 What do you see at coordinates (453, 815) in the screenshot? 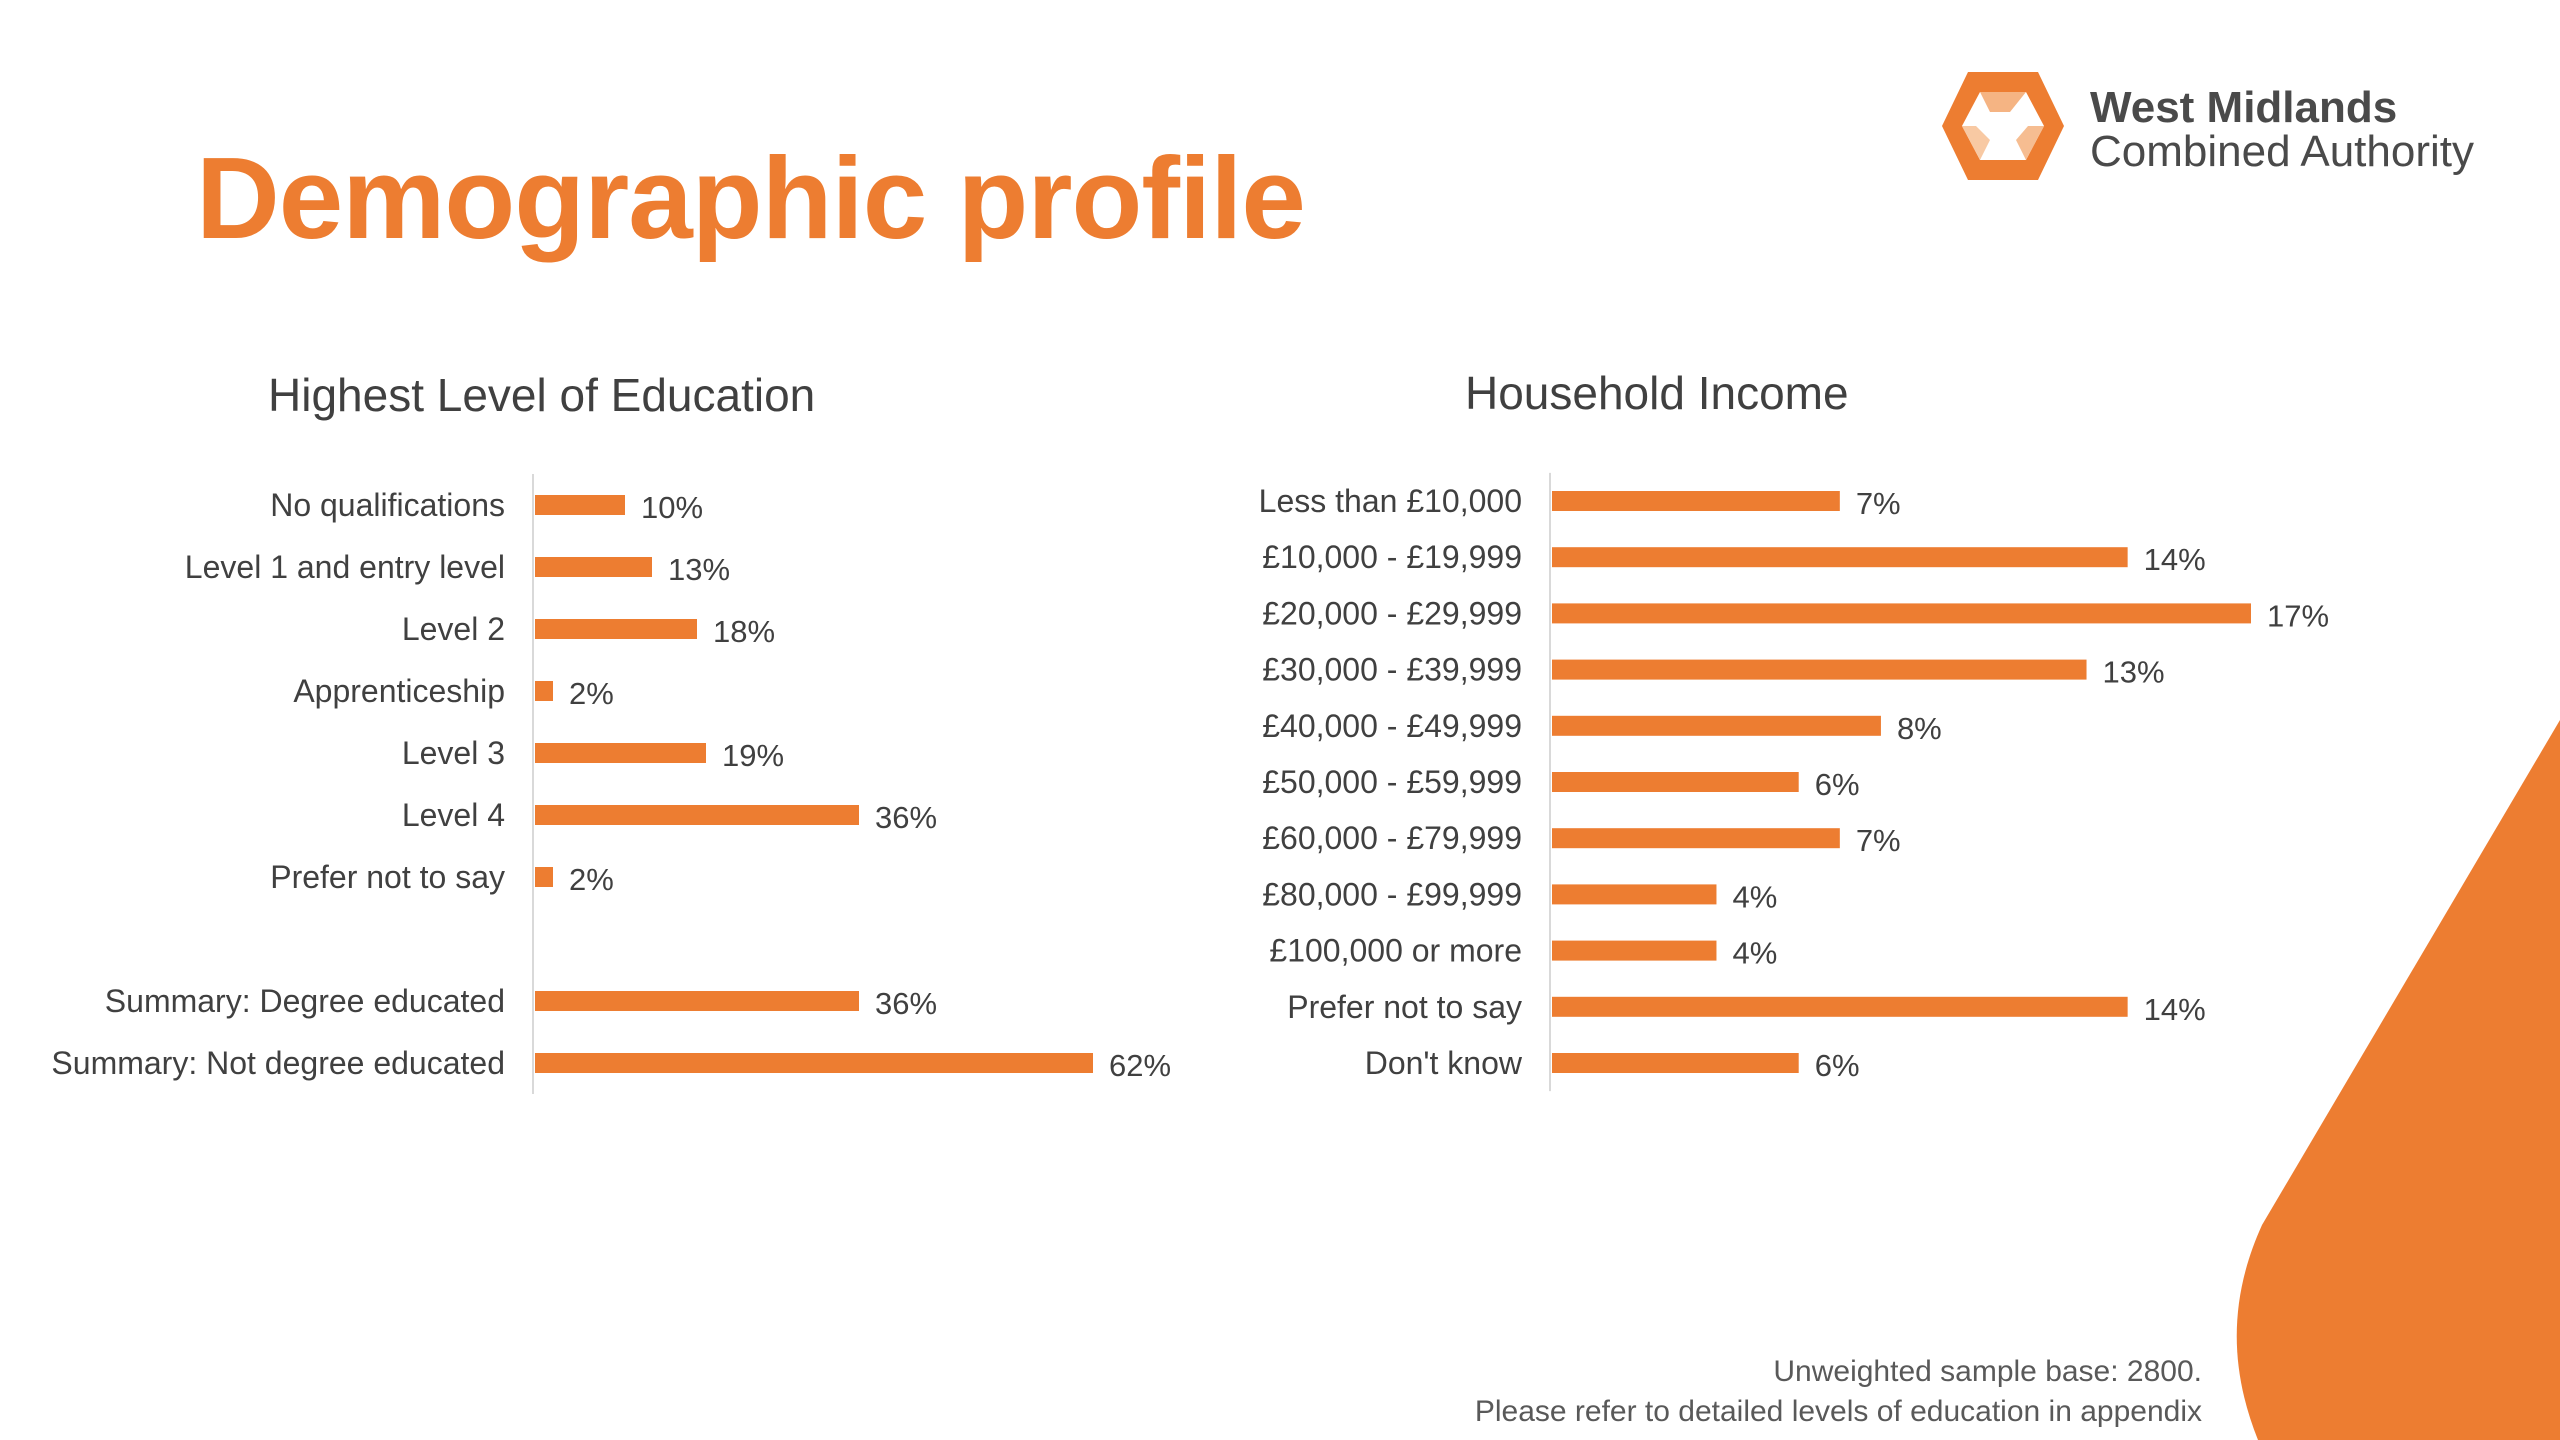
I see `education-category-label: Level 4` at bounding box center [453, 815].